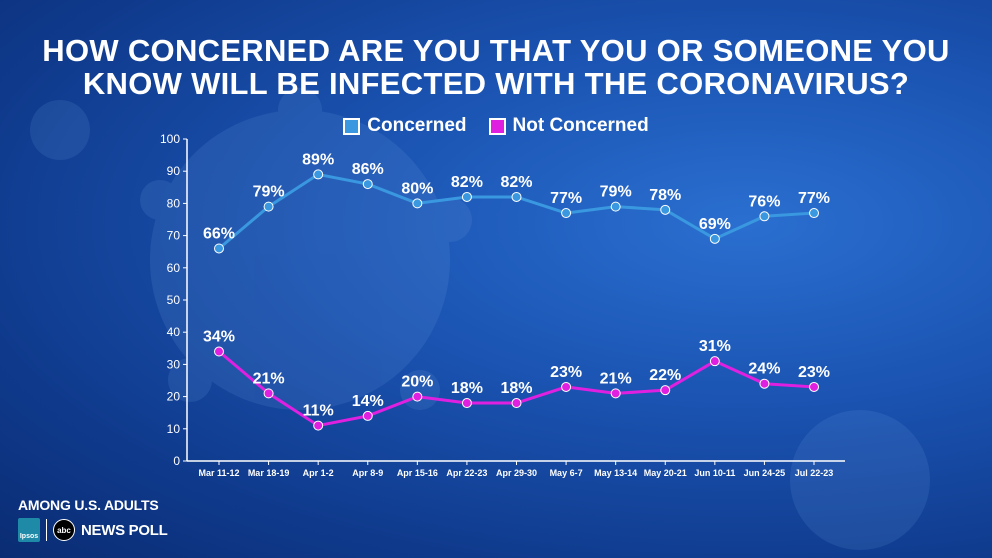  I want to click on x-tick-label: Jun 24-25, so click(765, 473).